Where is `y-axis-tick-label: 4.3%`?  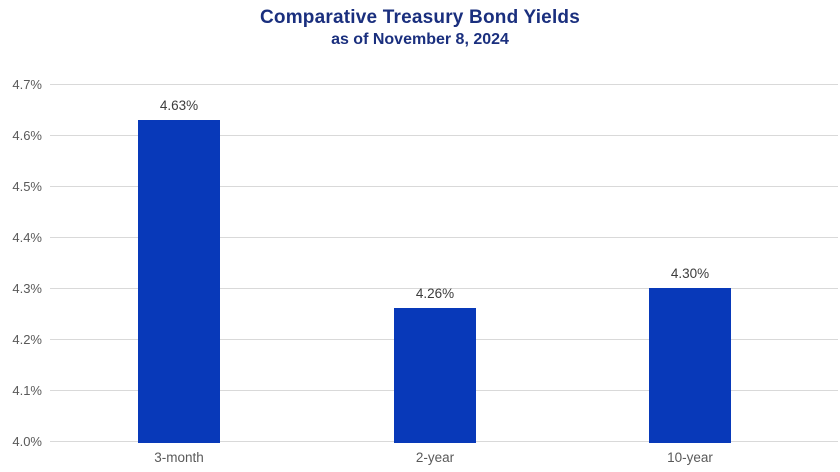 y-axis-tick-label: 4.3% is located at coordinates (27, 288).